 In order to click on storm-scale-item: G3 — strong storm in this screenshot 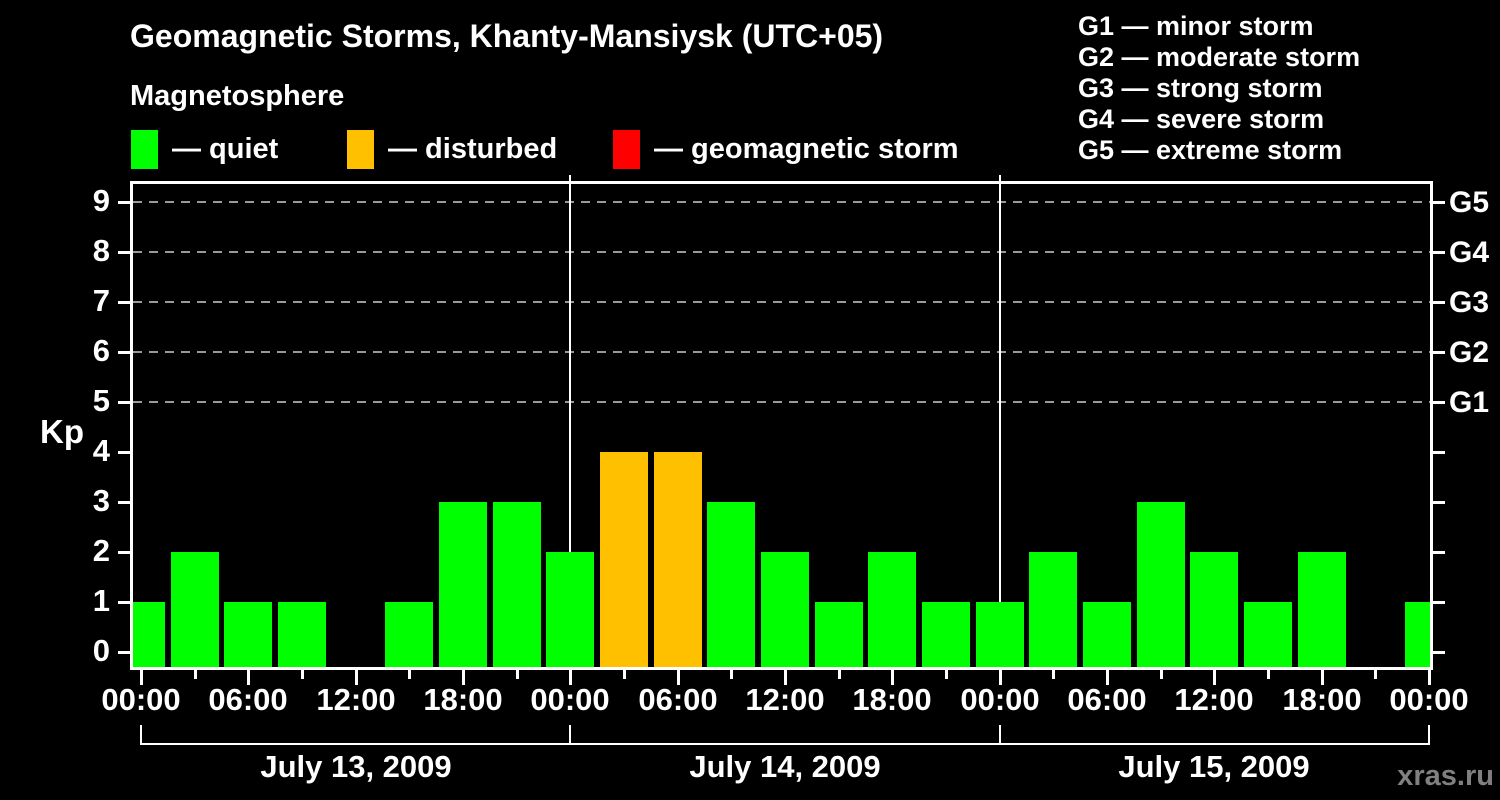, I will do `click(1200, 88)`.